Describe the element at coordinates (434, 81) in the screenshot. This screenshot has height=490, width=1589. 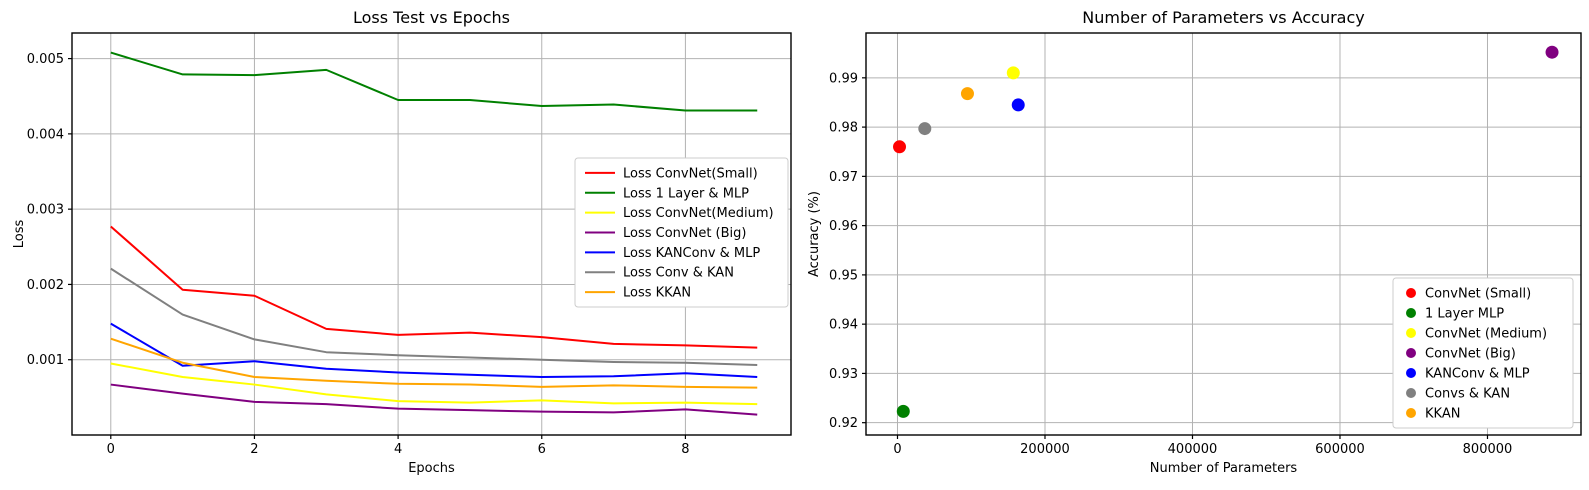
I see `series-loss-1-layer-mlp` at that location.